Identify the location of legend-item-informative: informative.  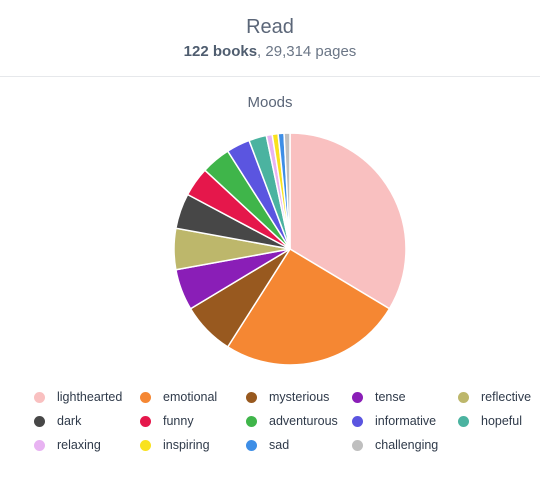
(394, 421).